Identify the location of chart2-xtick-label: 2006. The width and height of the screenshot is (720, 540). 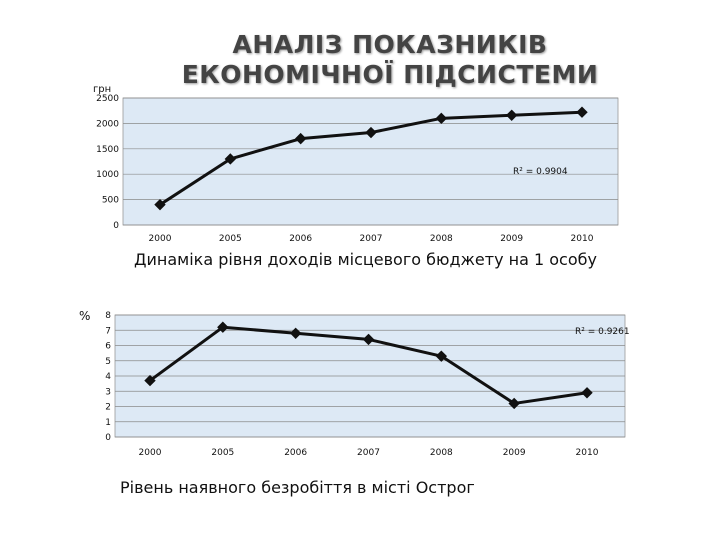
(295, 453).